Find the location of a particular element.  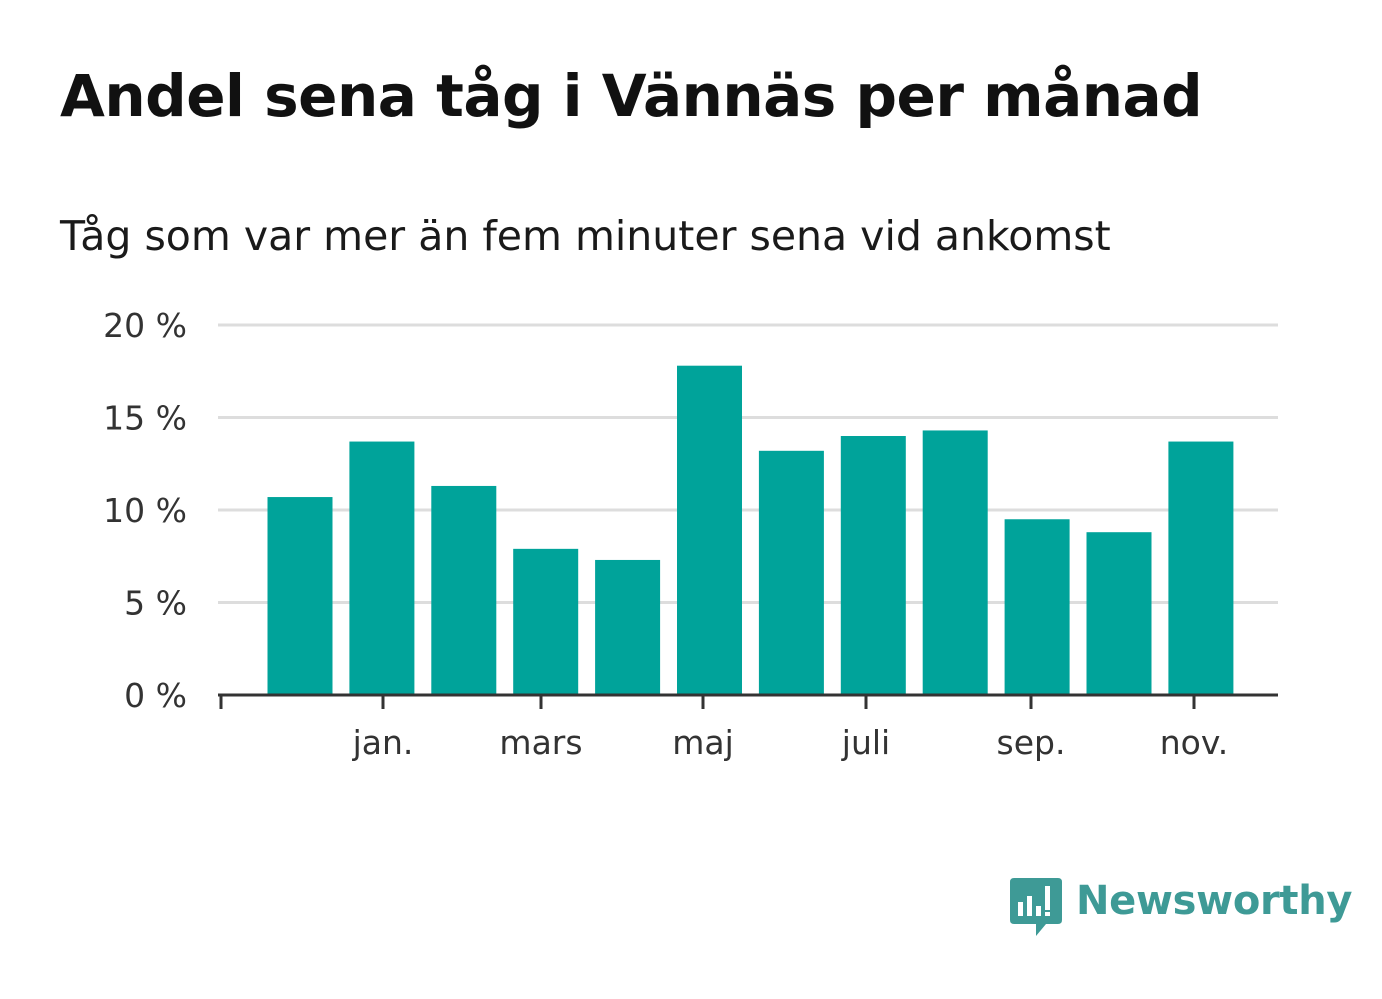

brand-name: Newsworthy is located at coordinates (1214, 901).